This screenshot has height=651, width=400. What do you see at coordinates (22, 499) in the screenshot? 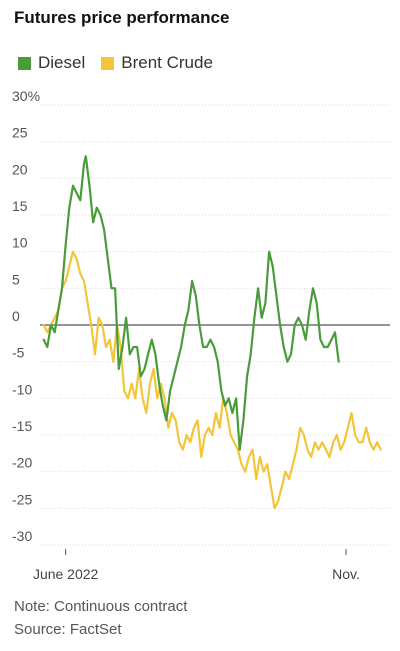
I see `y-tick-label: -25` at bounding box center [22, 499].